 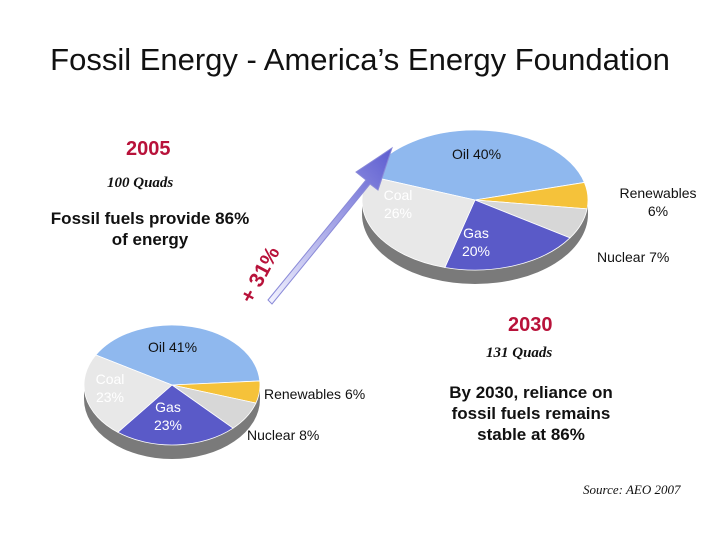 What do you see at coordinates (519, 353) in the screenshot?
I see `quads-2030: 131 Quads` at bounding box center [519, 353].